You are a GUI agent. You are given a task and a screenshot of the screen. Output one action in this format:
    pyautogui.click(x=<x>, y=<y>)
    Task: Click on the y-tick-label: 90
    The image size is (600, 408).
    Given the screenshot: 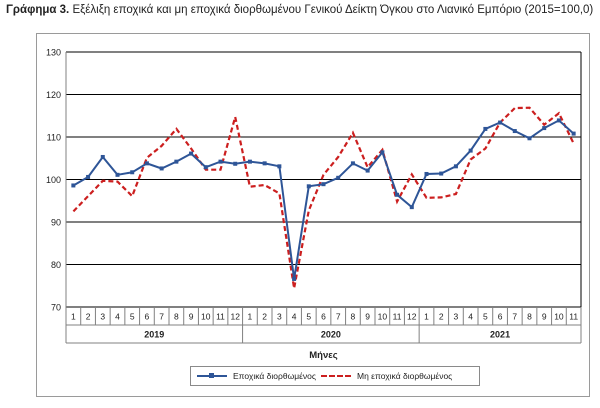 What is the action you would take?
    pyautogui.click(x=56, y=223)
    